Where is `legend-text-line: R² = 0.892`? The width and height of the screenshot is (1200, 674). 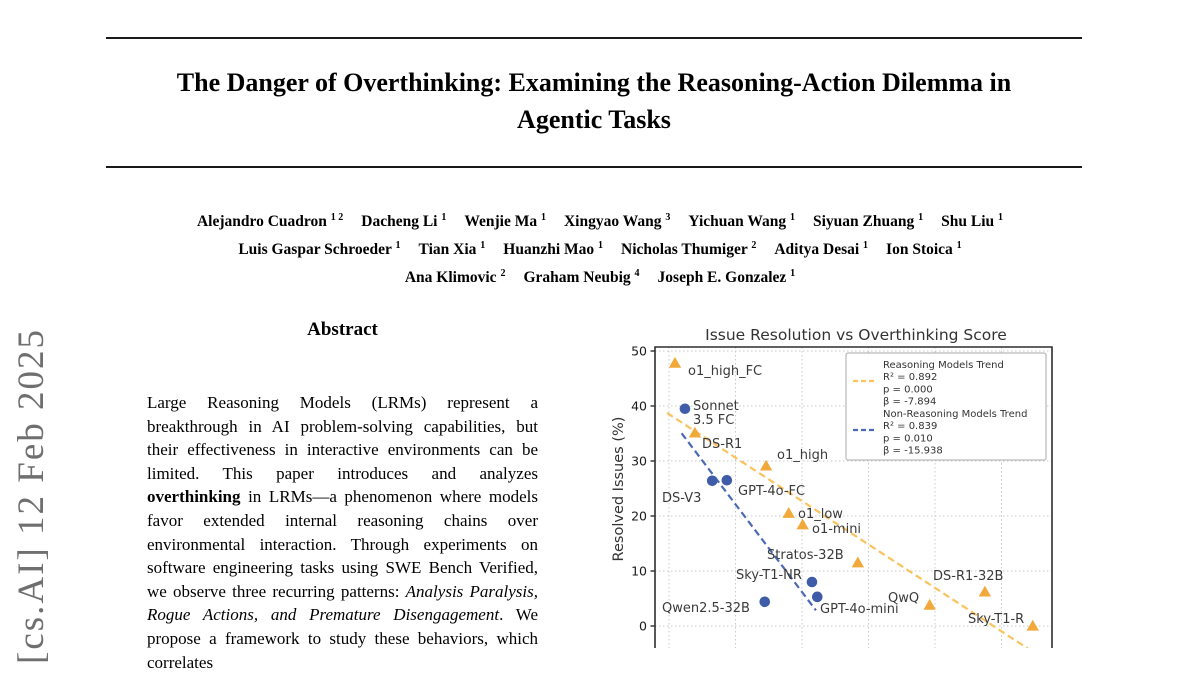 legend-text-line: R² = 0.892 is located at coordinates (910, 377).